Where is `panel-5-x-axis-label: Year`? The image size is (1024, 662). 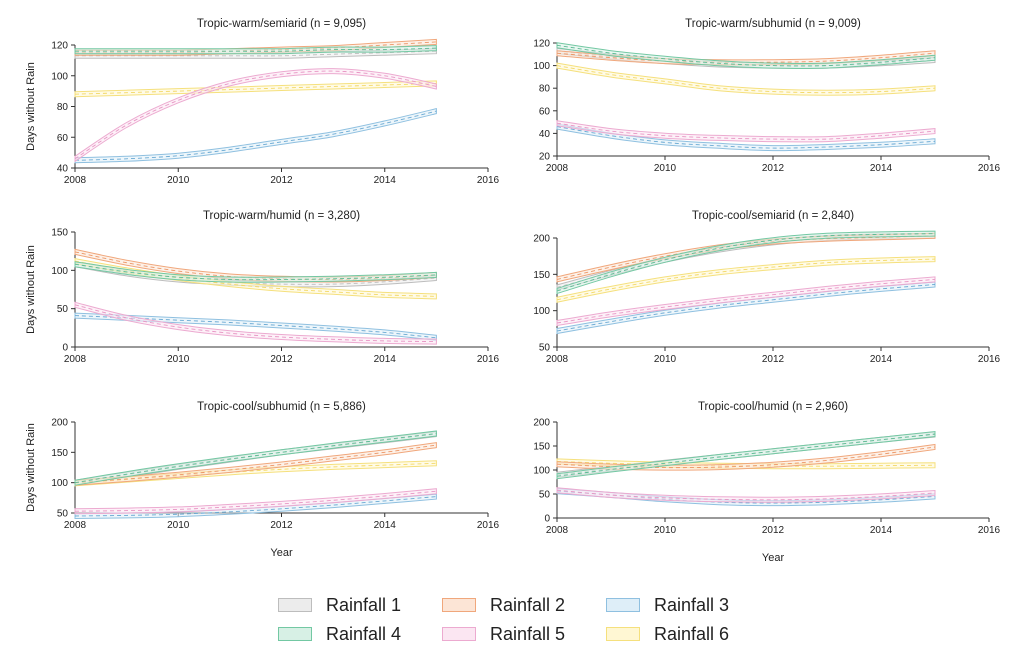
panel-5-x-axis-label: Year is located at coordinates (281, 553).